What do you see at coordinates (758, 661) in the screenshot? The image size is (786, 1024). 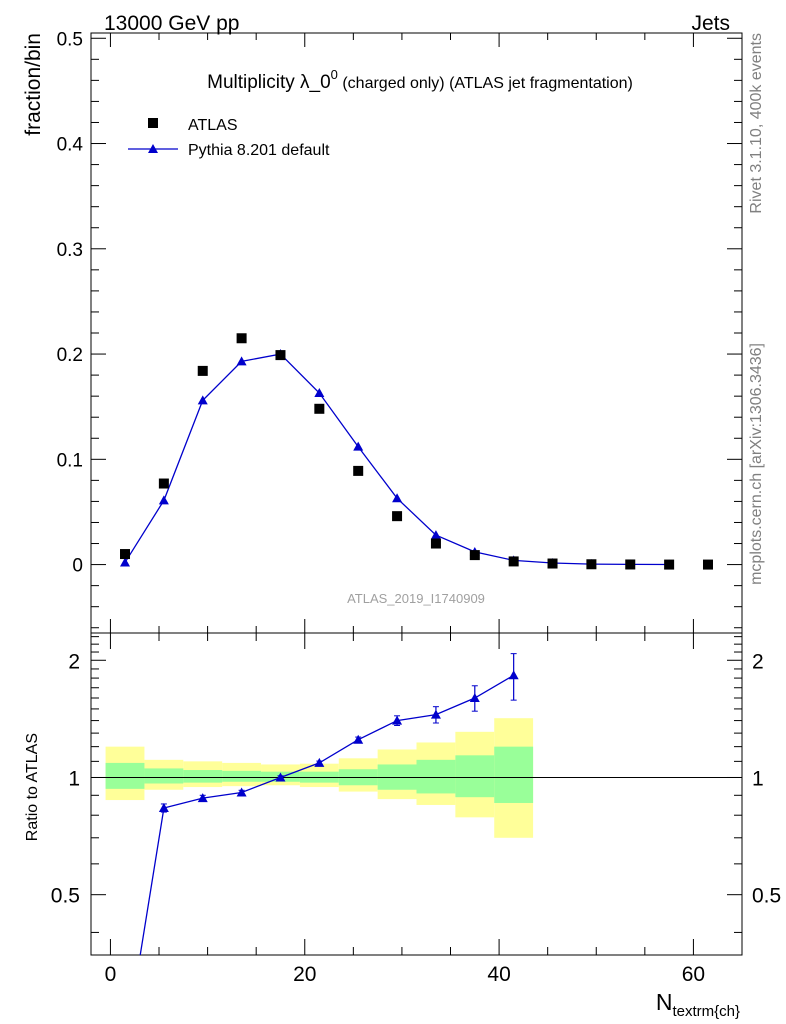 I see `ratio-y-tick-label-right: 2` at bounding box center [758, 661].